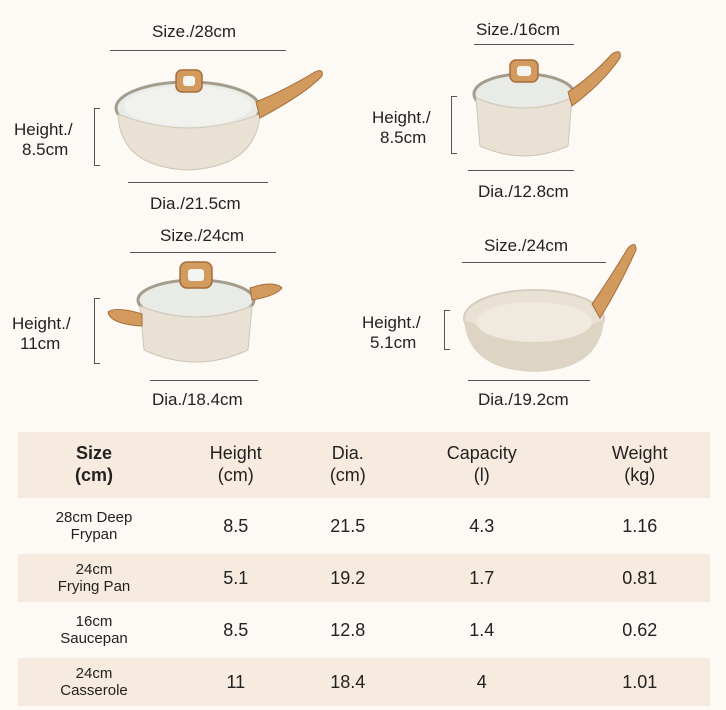 Image resolution: width=726 pixels, height=710 pixels. What do you see at coordinates (45, 149) in the screenshot?
I see `deep-frypan-height-value: 8.5cm` at bounding box center [45, 149].